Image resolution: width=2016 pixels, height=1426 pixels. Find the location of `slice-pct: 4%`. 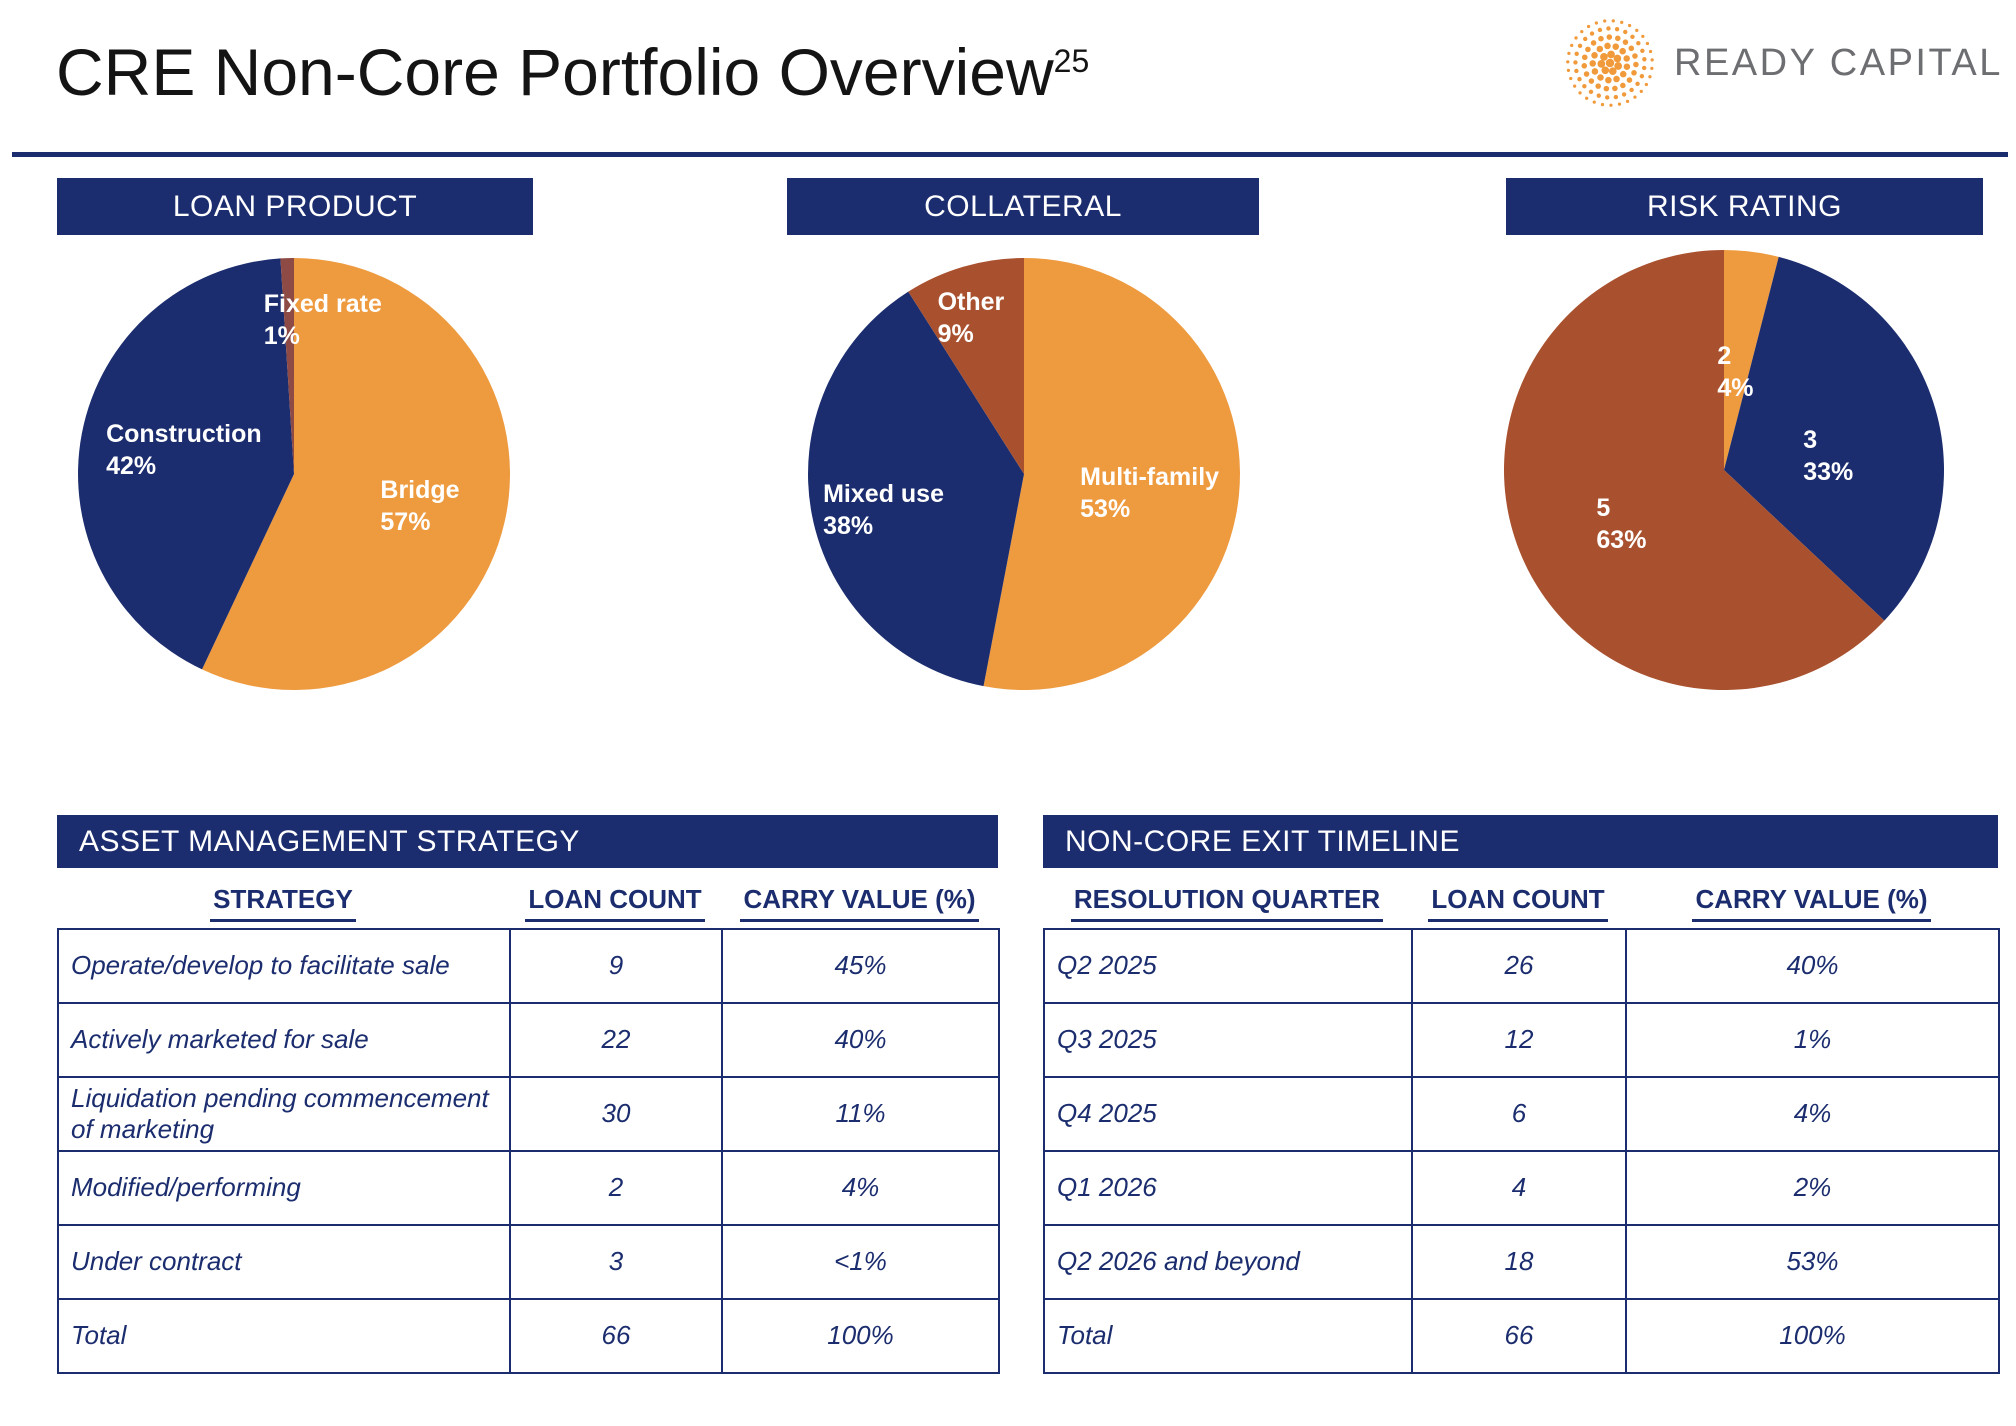

slice-pct: 4% is located at coordinates (1735, 388).